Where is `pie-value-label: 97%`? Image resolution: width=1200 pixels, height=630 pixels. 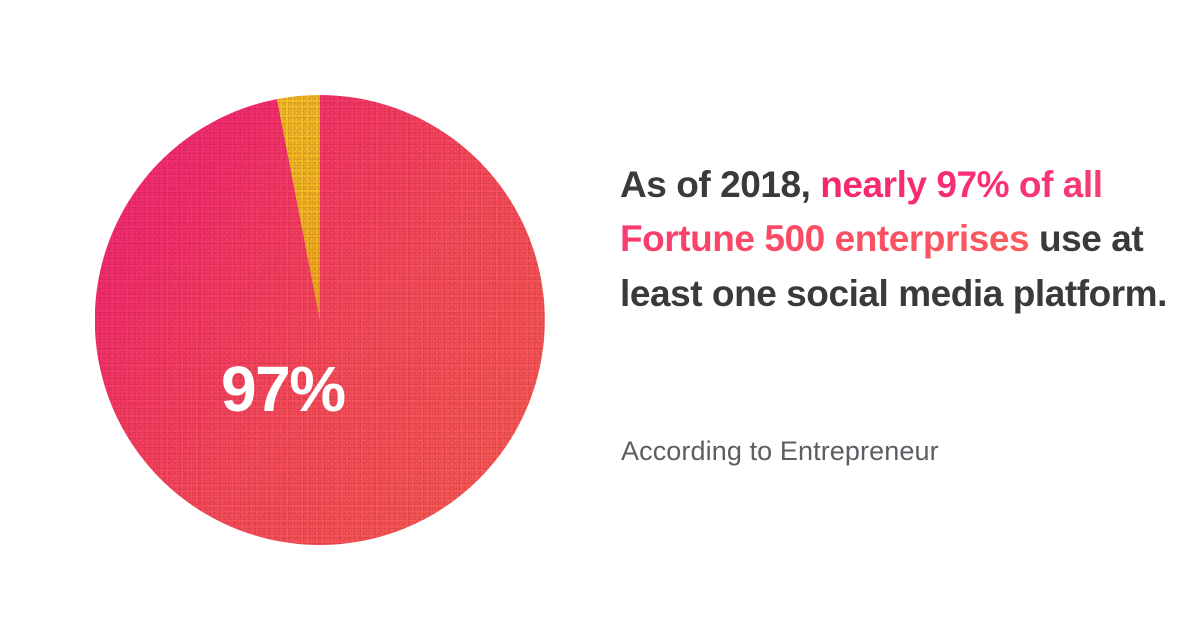
pie-value-label: 97% is located at coordinates (283, 389).